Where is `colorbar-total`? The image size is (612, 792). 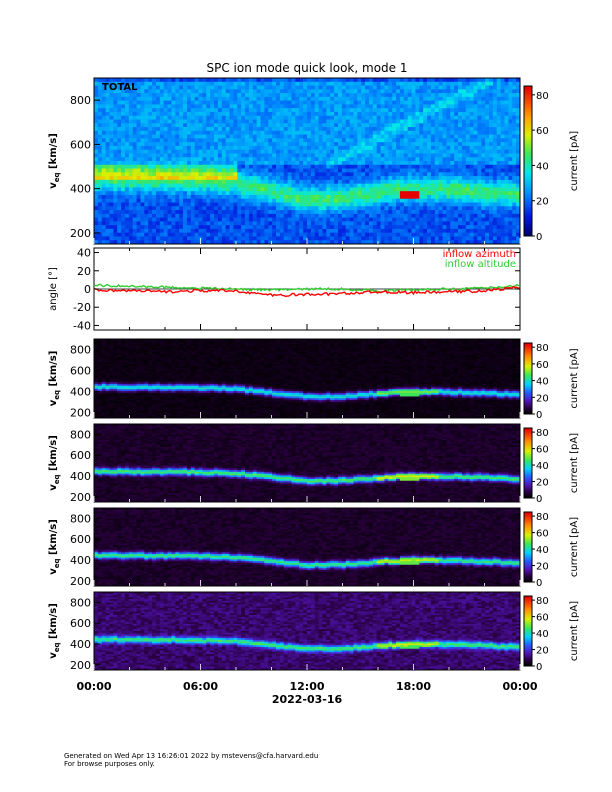
colorbar-total is located at coordinates (528, 161).